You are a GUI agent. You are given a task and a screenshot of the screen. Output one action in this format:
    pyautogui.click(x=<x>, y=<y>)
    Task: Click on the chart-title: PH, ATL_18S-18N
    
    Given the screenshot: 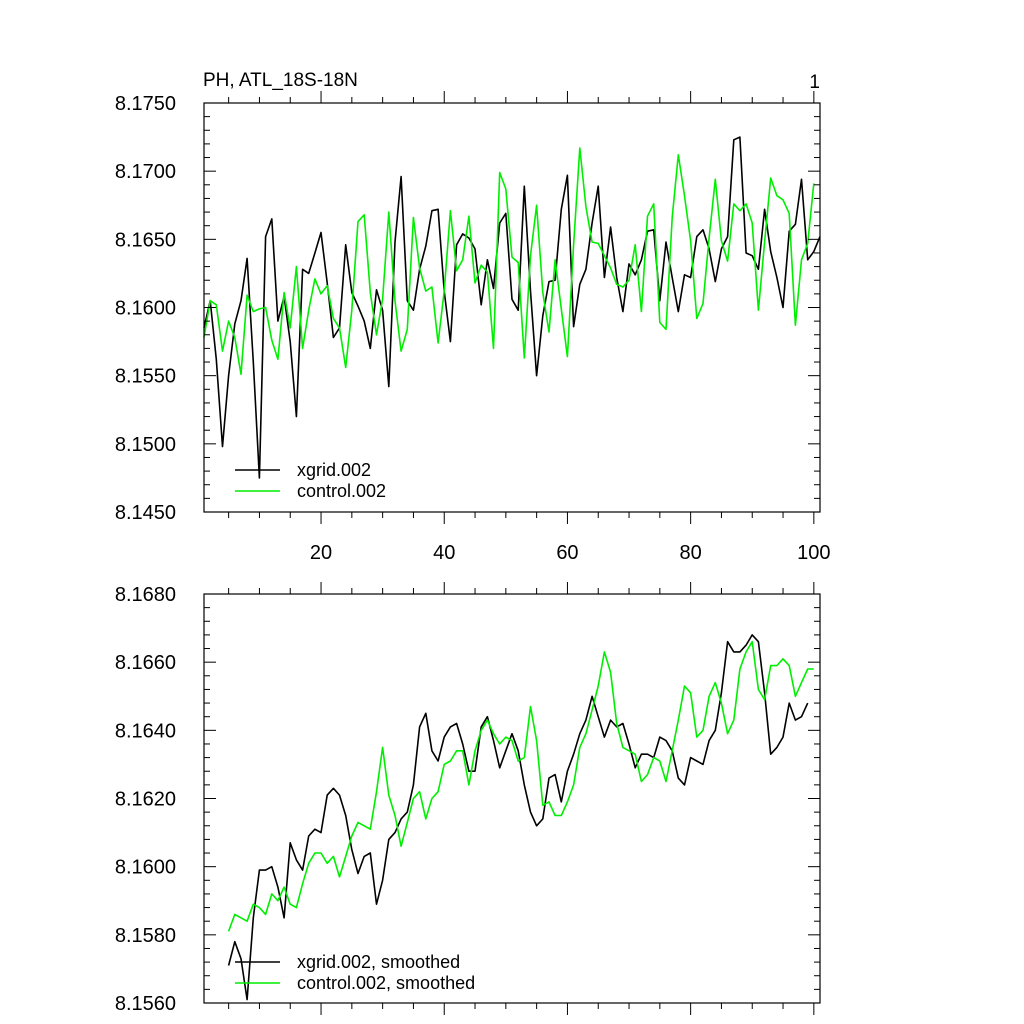 What is the action you would take?
    pyautogui.click(x=280, y=80)
    